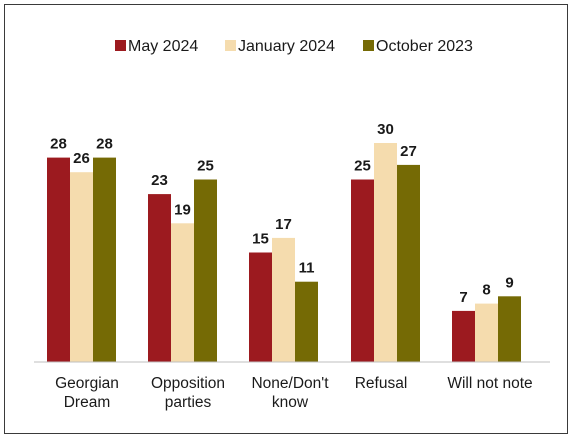  What do you see at coordinates (290, 402) in the screenshot?
I see `category-label: know` at bounding box center [290, 402].